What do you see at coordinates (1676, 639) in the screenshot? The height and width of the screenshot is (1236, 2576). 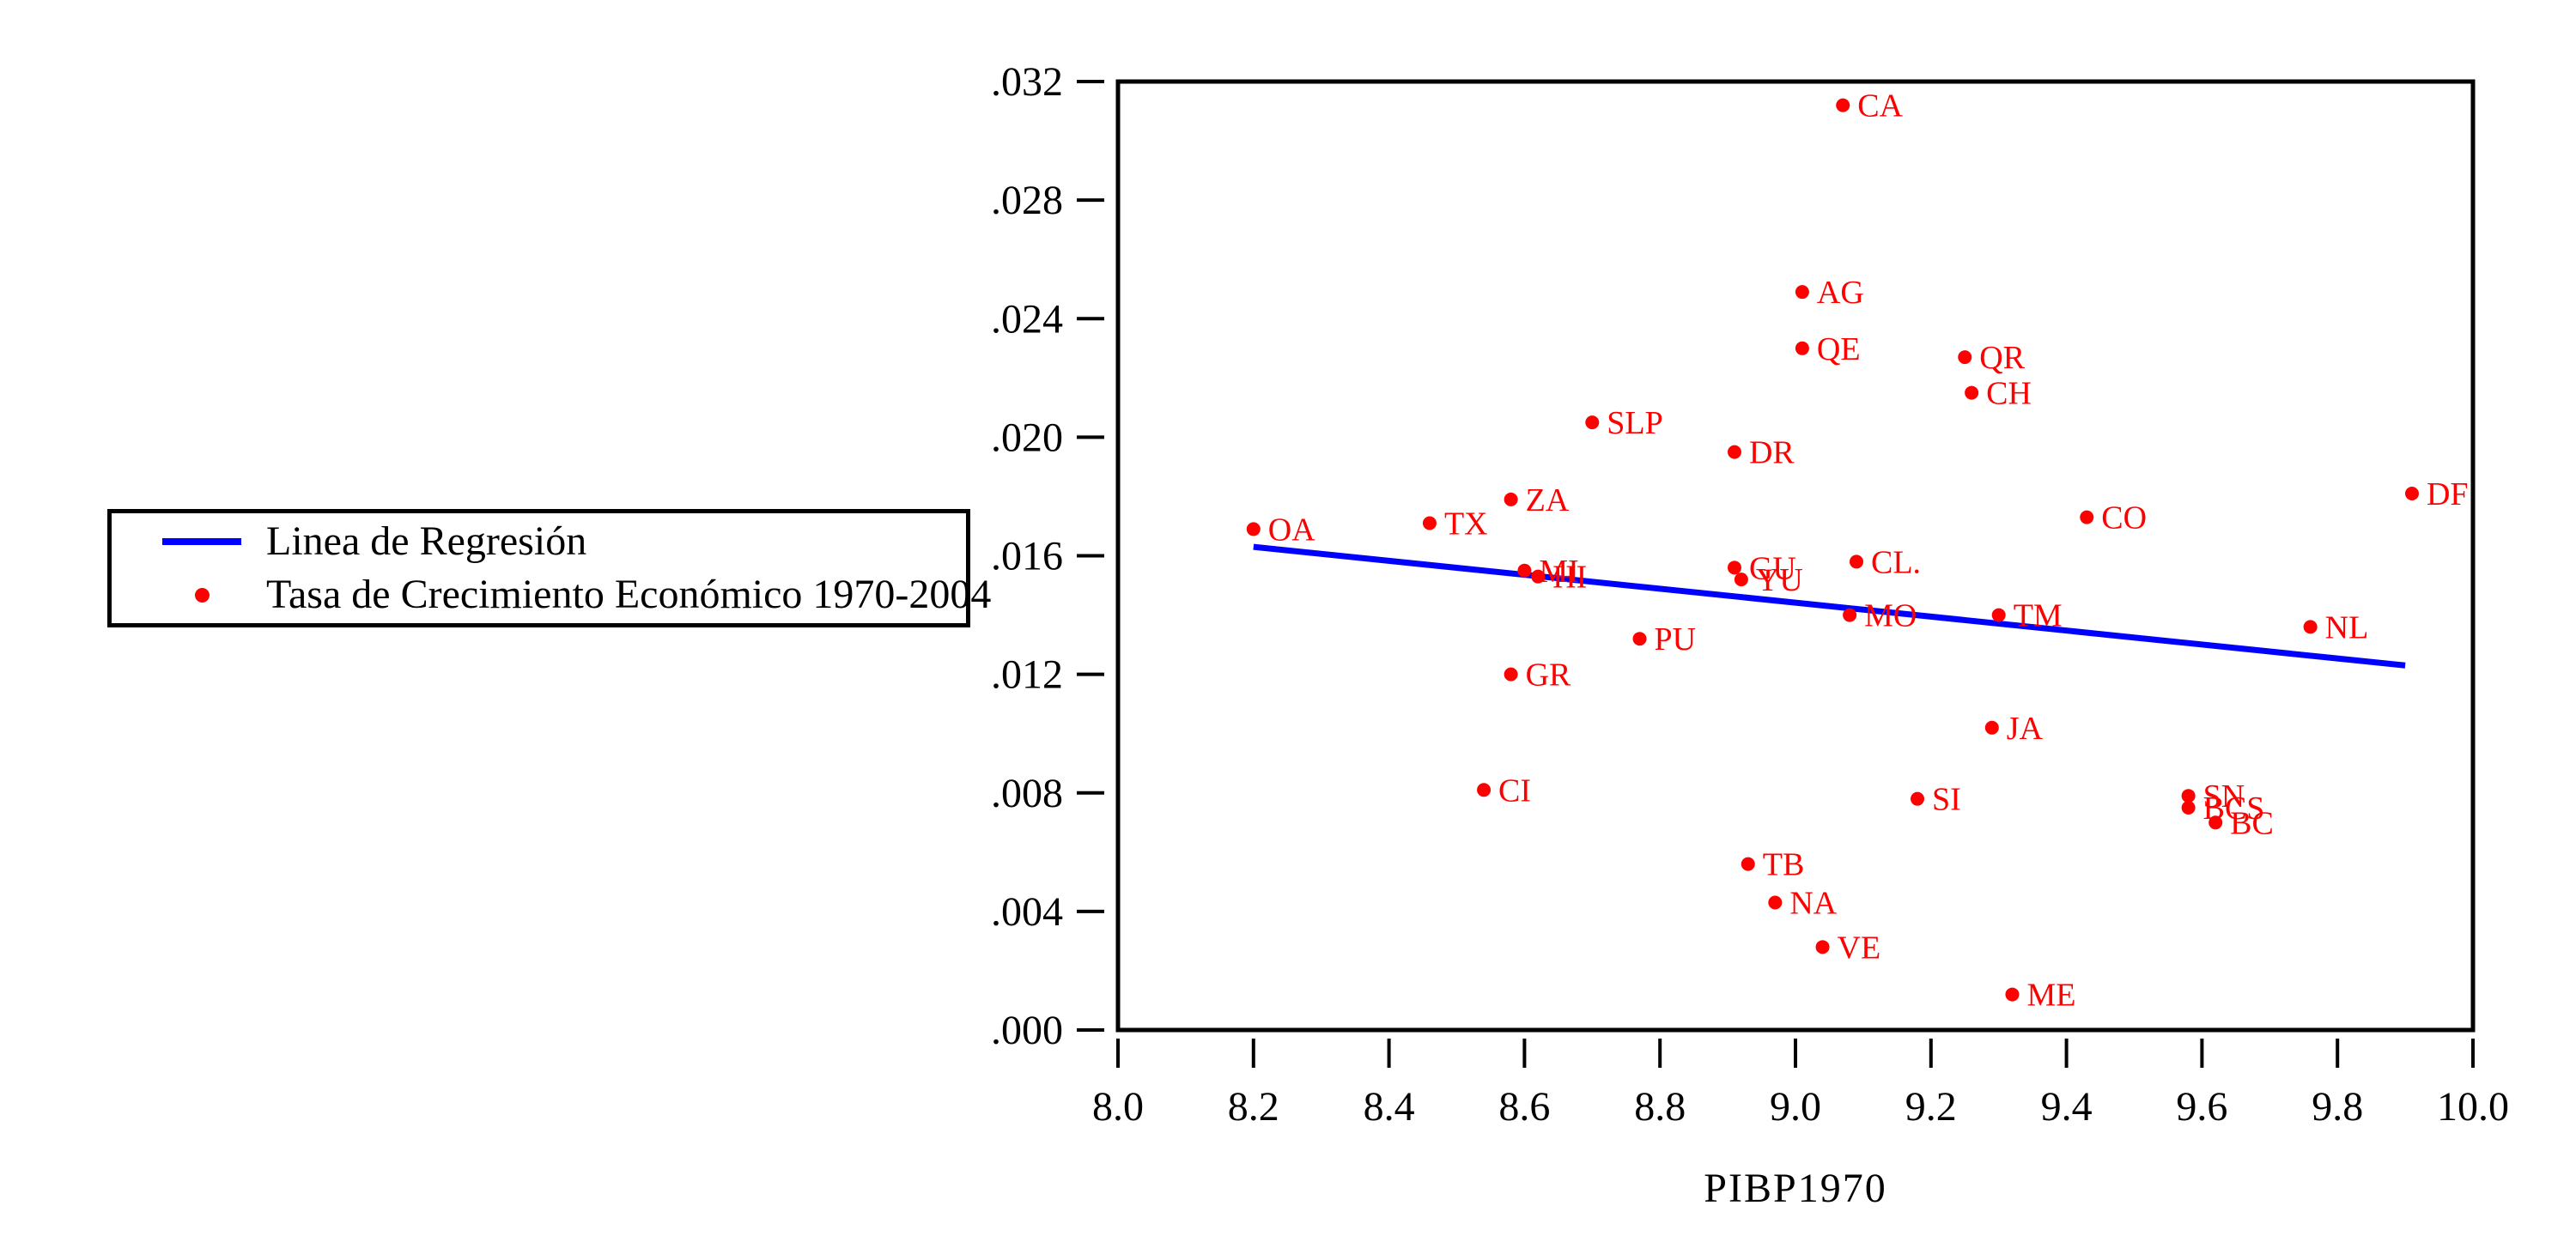 I see `data-point-label-PU: PU` at bounding box center [1676, 639].